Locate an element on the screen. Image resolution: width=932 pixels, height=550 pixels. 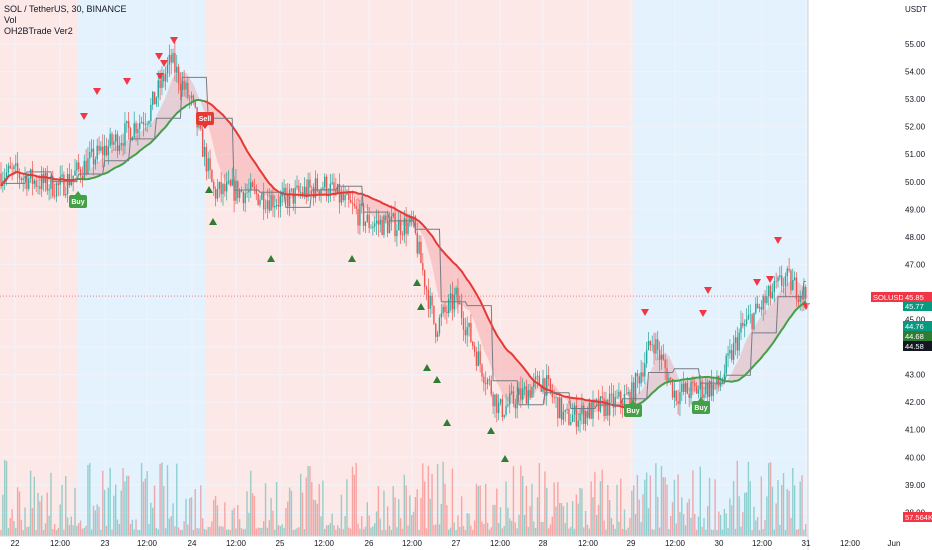
price-tag-symbol: SOLUSDT is located at coordinates (891, 297).